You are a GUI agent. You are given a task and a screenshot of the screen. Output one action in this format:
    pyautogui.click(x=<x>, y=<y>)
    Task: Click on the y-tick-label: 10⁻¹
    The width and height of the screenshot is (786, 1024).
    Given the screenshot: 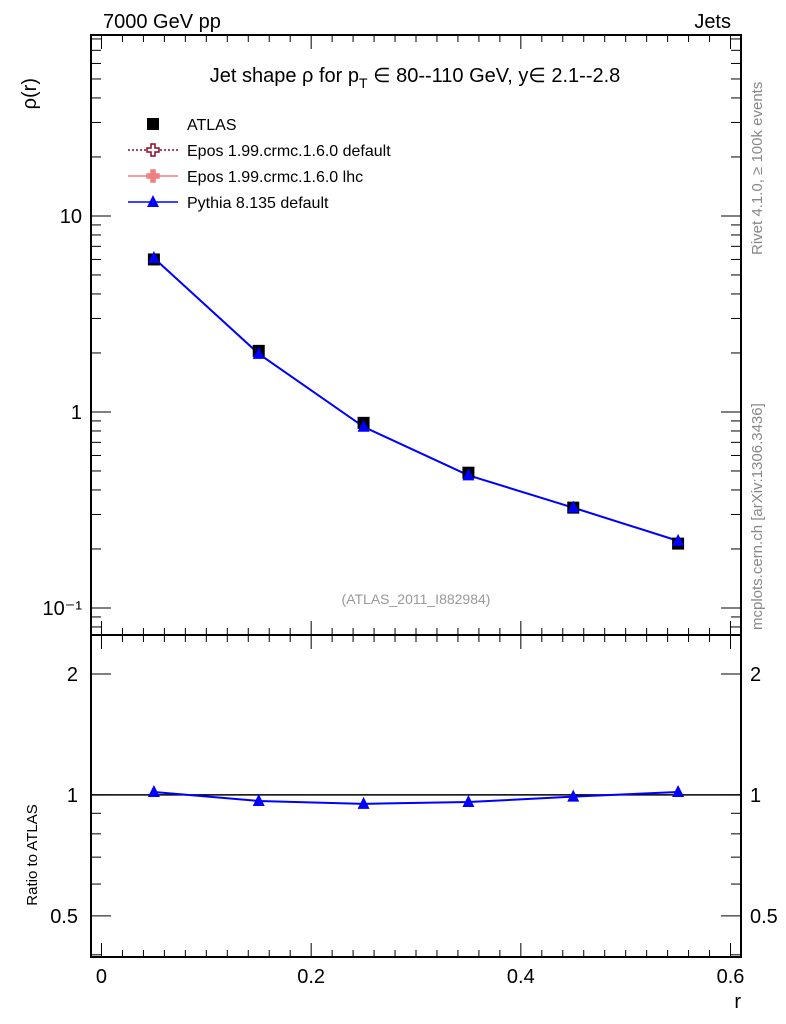 What is the action you would take?
    pyautogui.click(x=63, y=609)
    